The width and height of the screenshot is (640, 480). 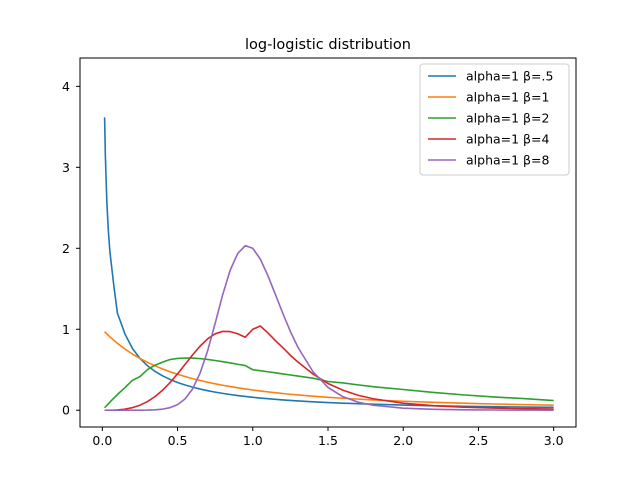 What do you see at coordinates (66, 167) in the screenshot?
I see `y-tick-label: 3` at bounding box center [66, 167].